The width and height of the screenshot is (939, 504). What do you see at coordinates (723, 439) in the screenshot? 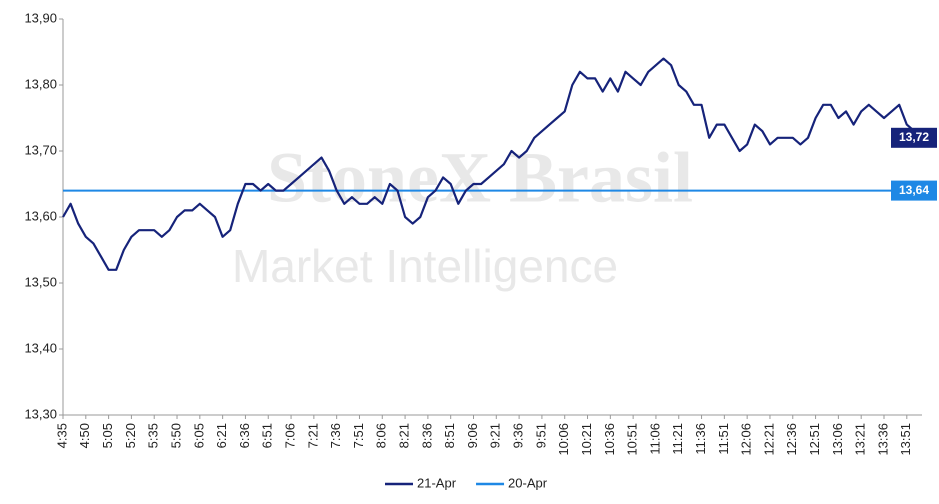
I see `x-tick-label: 11:51` at bounding box center [723, 439].